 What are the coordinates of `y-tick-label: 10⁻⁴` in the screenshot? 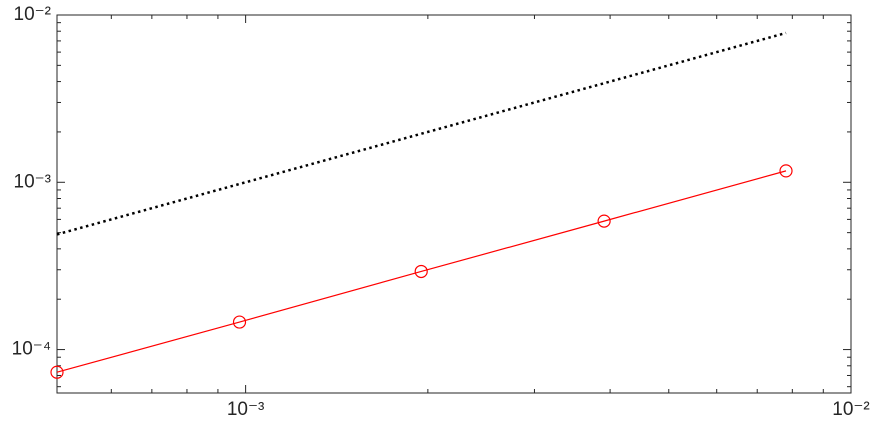 It's located at (31, 349).